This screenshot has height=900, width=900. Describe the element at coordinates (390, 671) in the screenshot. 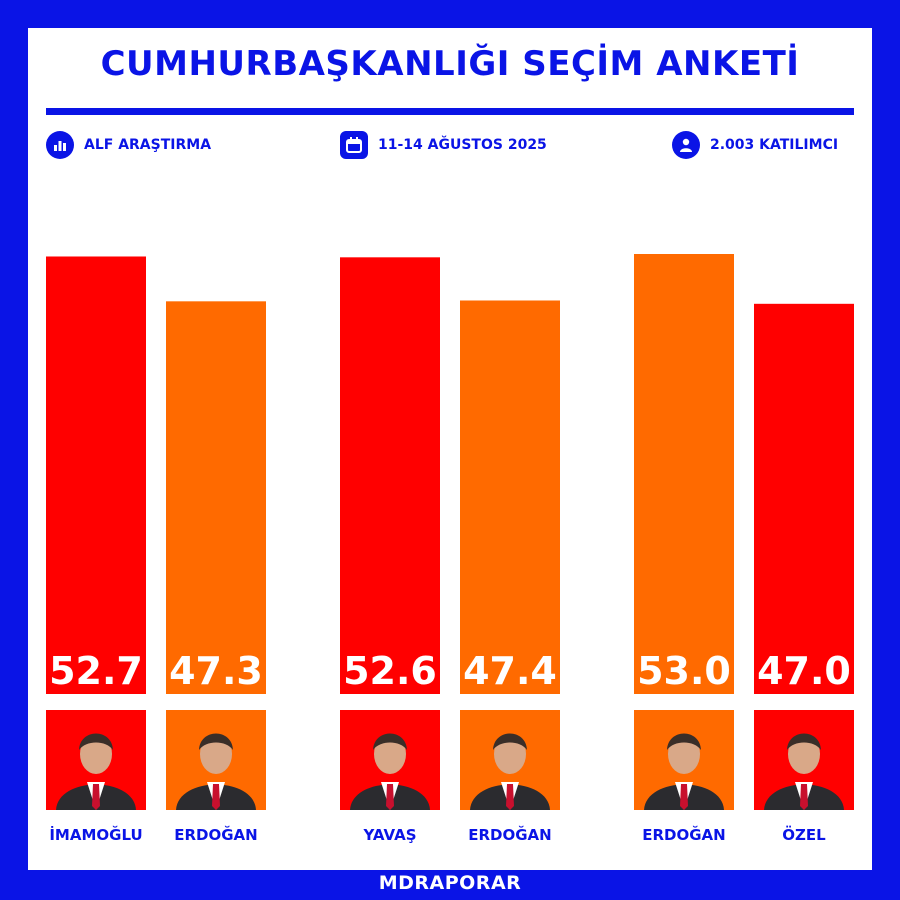

I see `bar-value-label: 52.6` at that location.